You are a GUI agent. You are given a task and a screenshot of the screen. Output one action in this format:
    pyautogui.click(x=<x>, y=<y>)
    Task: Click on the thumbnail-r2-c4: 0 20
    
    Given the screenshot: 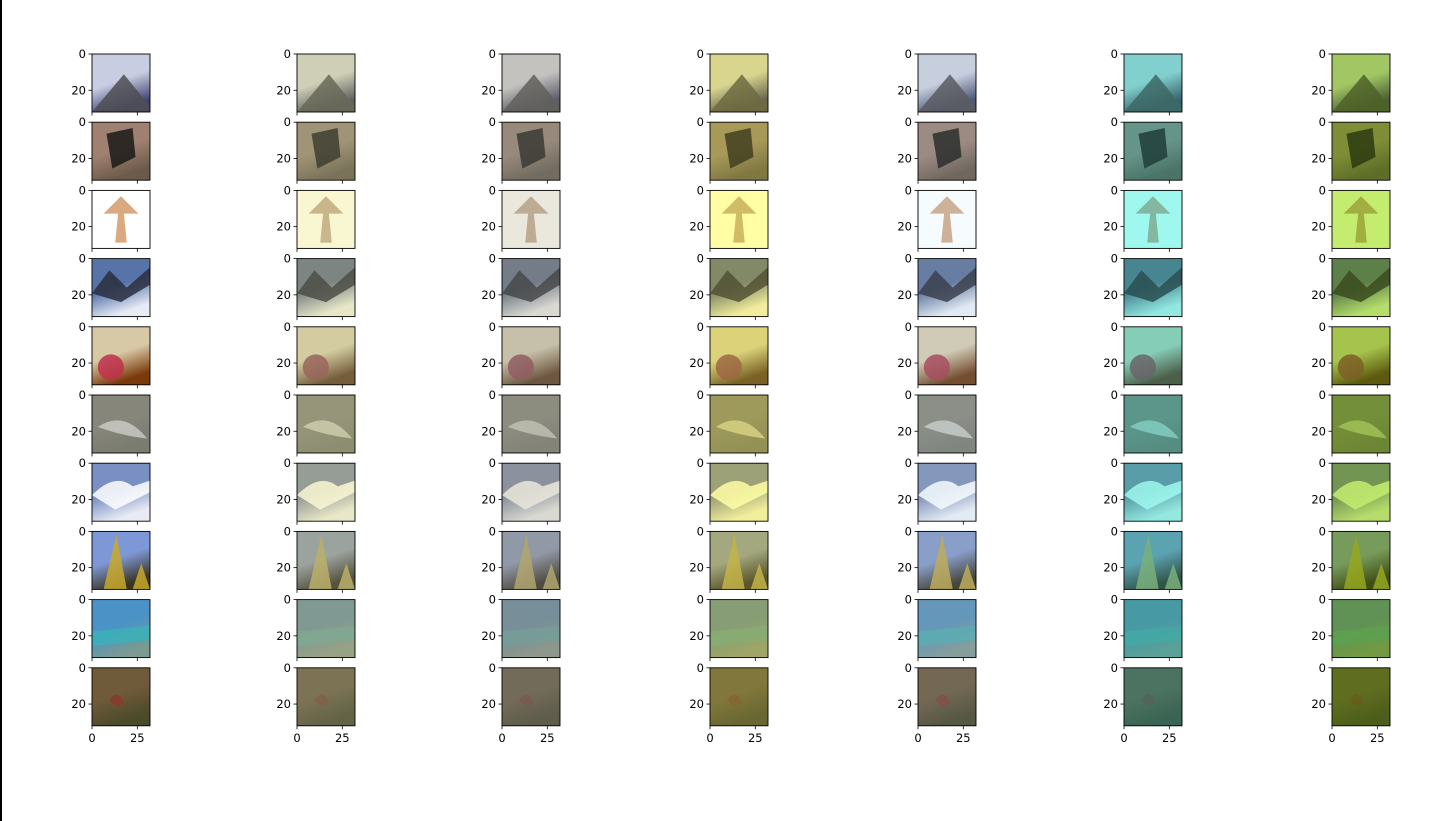 What is the action you would take?
    pyautogui.click(x=937, y=217)
    